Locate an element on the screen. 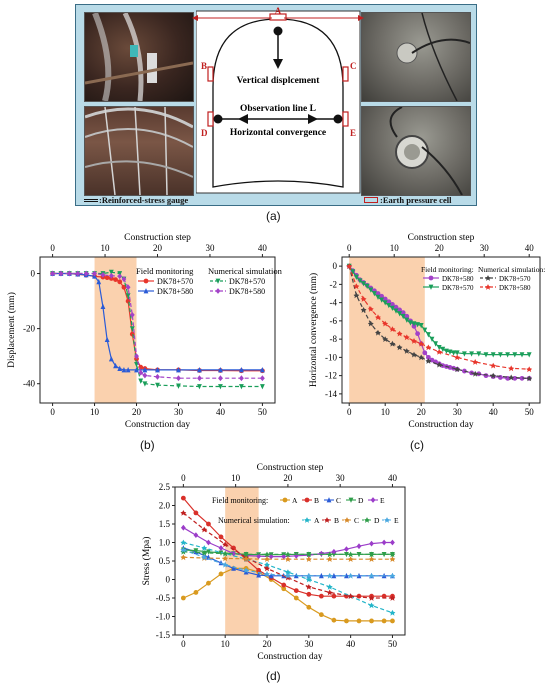  legend-item-label: C is located at coordinates (356, 520).